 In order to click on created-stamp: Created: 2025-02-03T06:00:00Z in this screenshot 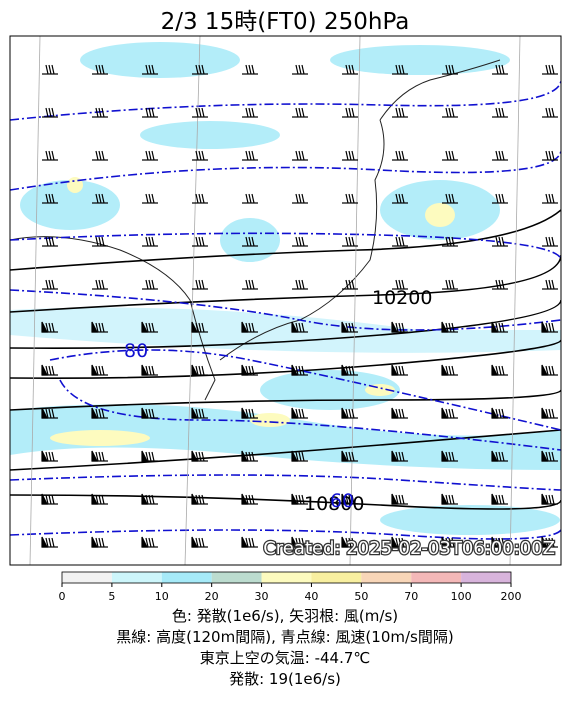, I will do `click(409, 548)`.